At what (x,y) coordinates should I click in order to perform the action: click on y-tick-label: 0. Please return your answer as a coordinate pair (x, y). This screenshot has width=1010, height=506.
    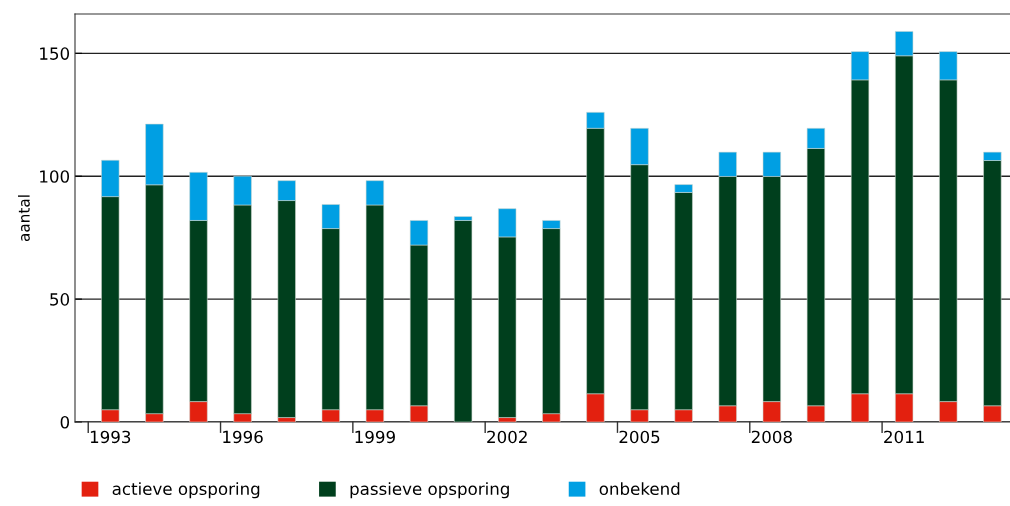
    Looking at the image, I should click on (65, 422).